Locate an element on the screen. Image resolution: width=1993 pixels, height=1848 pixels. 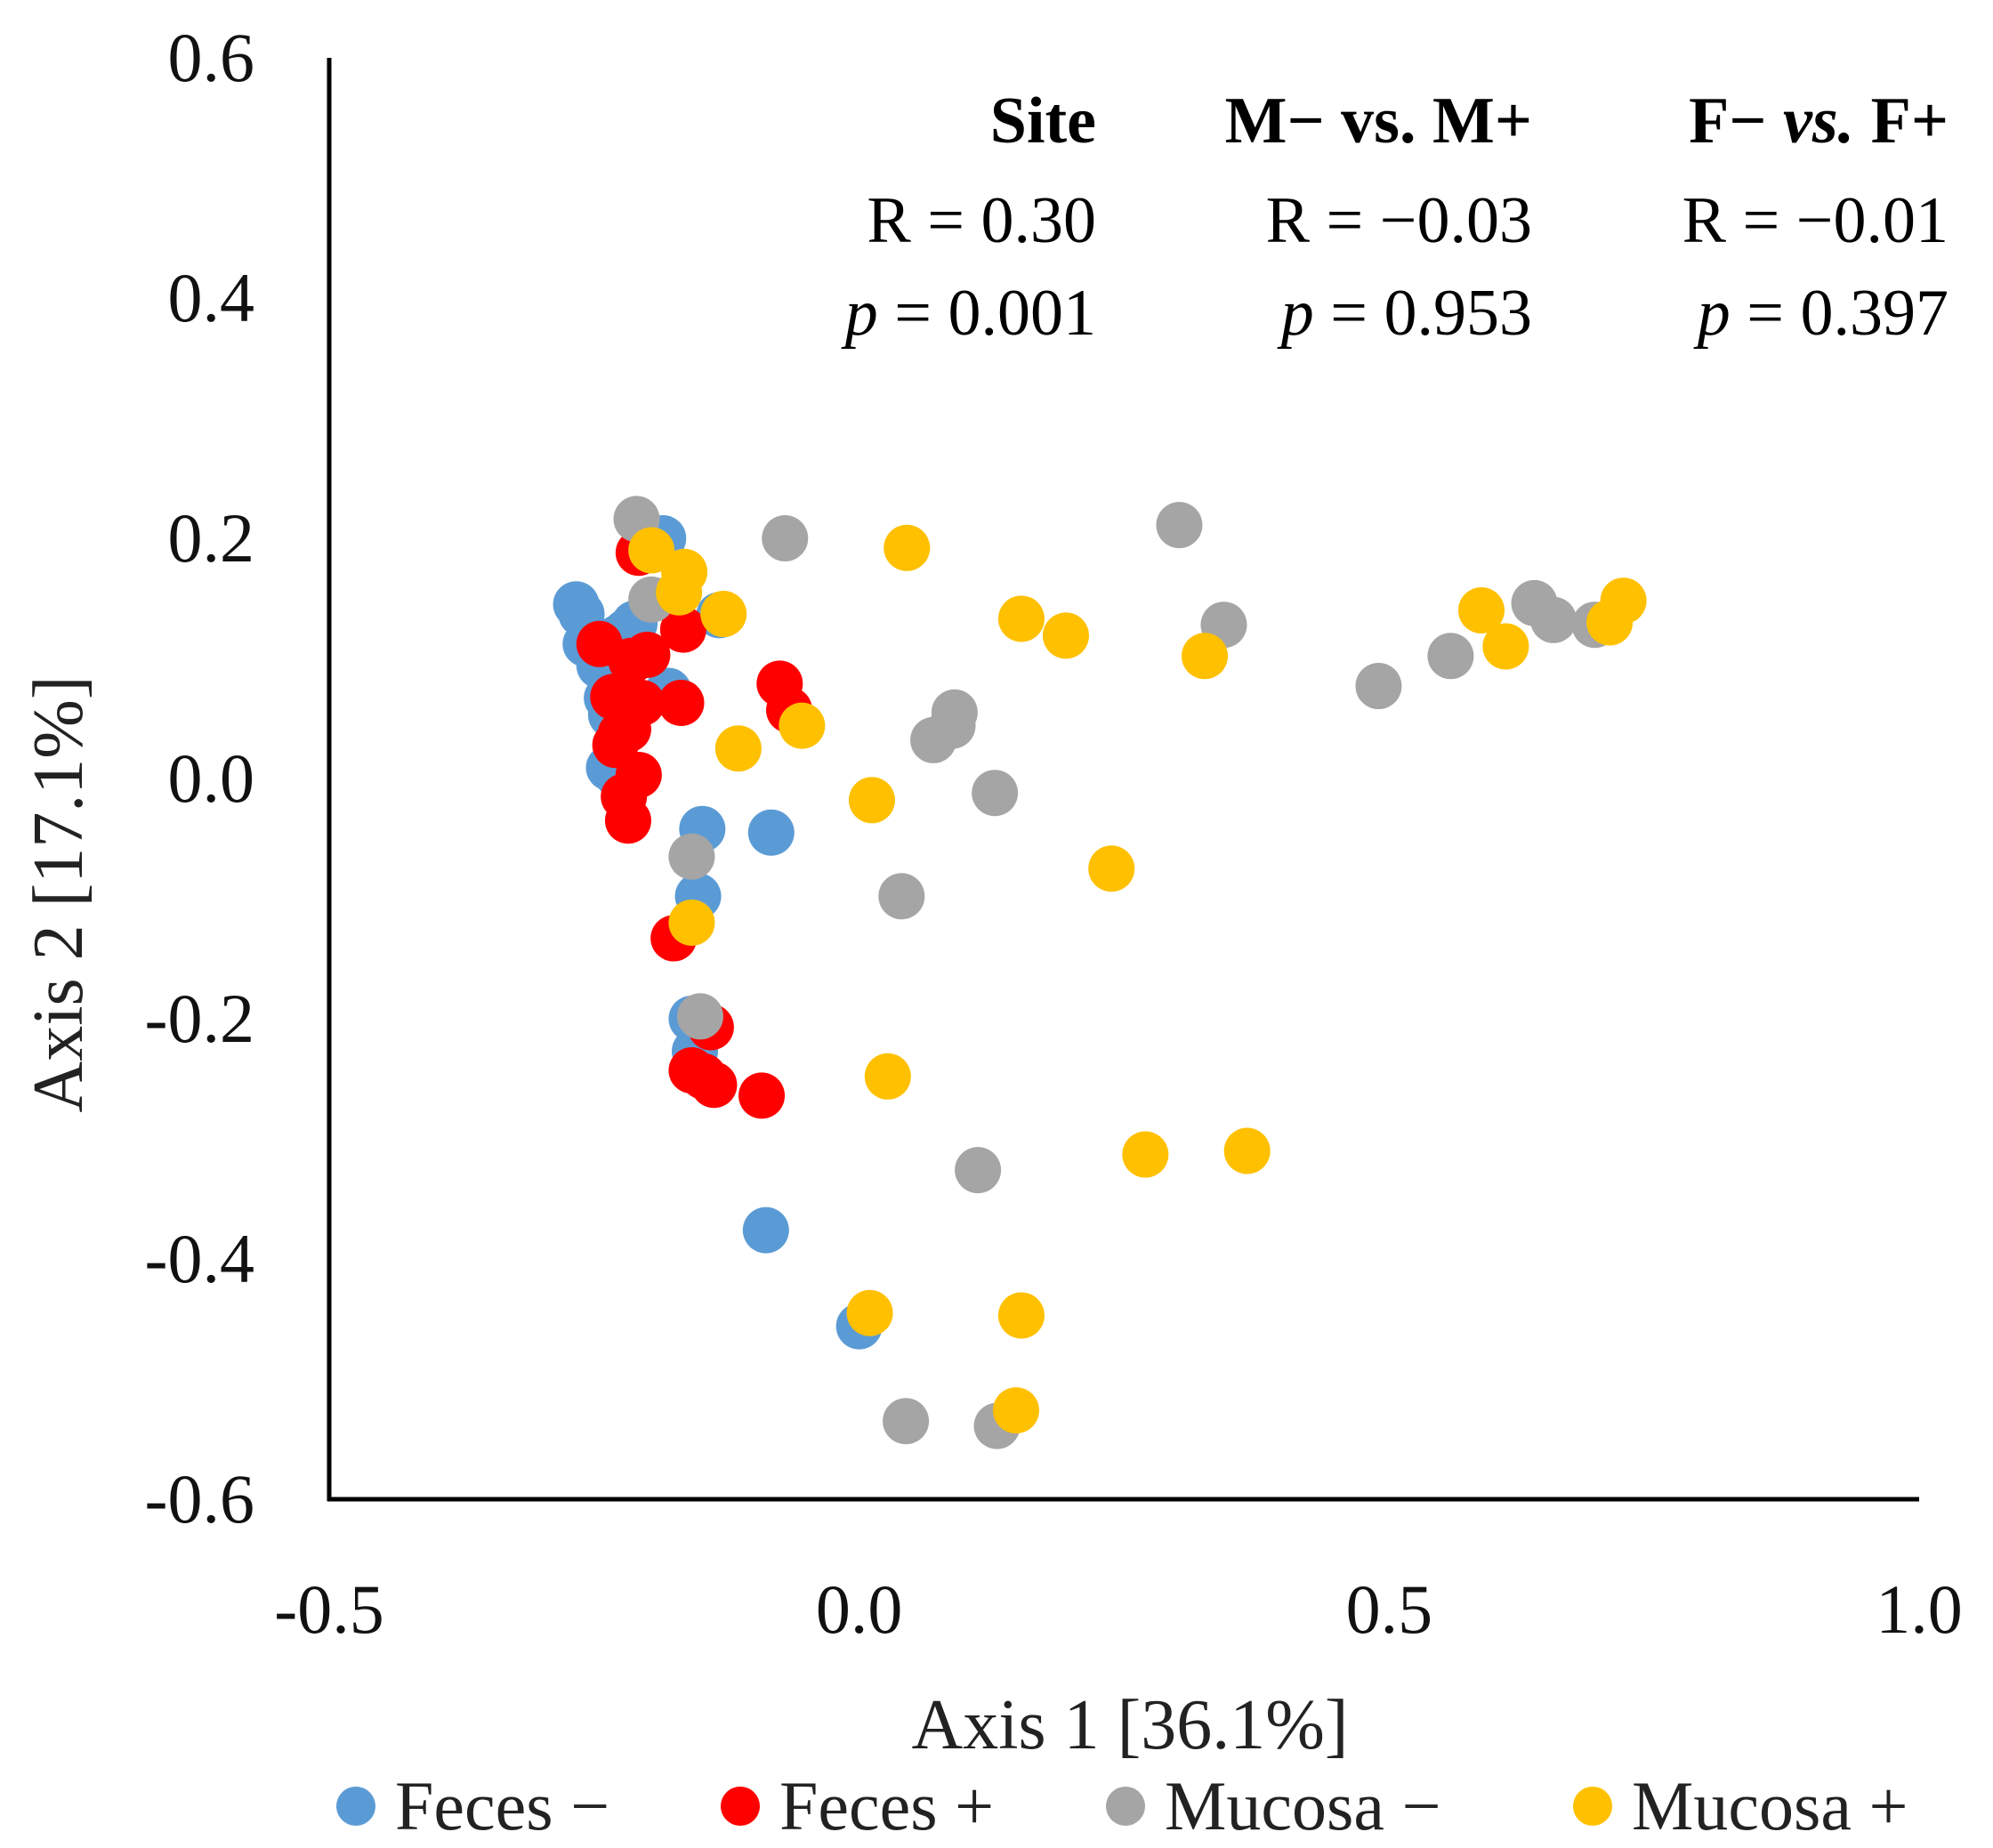
stat-heading-part: F+ is located at coordinates (1901, 121).